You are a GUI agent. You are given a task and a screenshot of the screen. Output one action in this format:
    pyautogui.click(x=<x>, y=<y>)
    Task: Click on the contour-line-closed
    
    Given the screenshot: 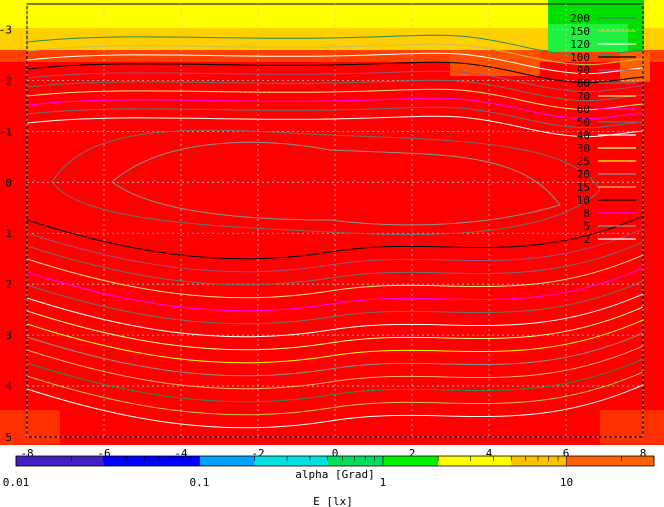 What is the action you would take?
    pyautogui.click(x=336, y=183)
    